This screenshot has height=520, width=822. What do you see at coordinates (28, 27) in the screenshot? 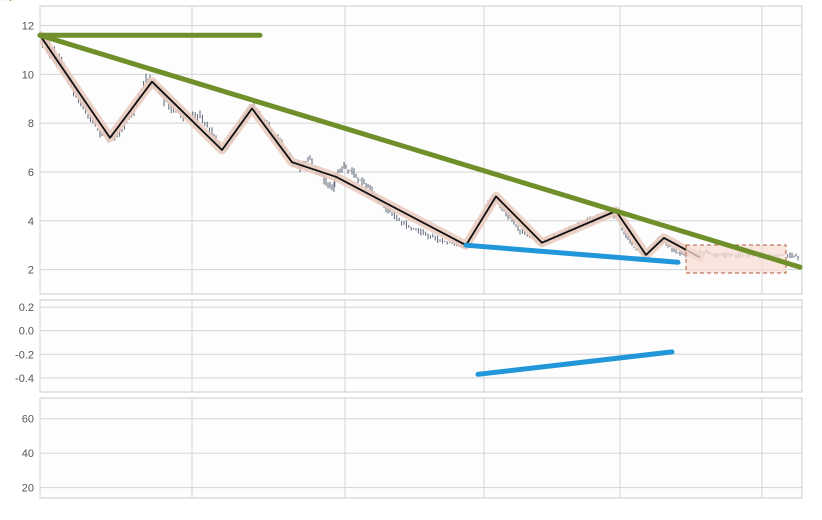
I see `y-tick-label: 12` at bounding box center [28, 27].